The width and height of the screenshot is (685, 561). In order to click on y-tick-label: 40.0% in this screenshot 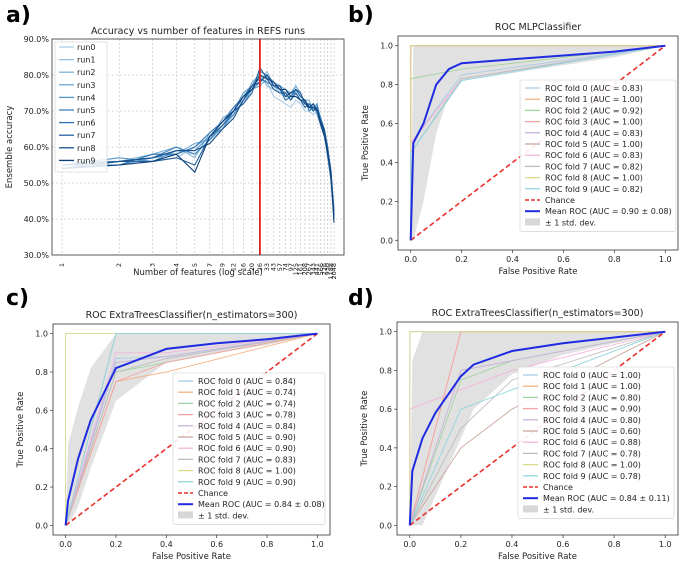, I will do `click(37, 219)`.